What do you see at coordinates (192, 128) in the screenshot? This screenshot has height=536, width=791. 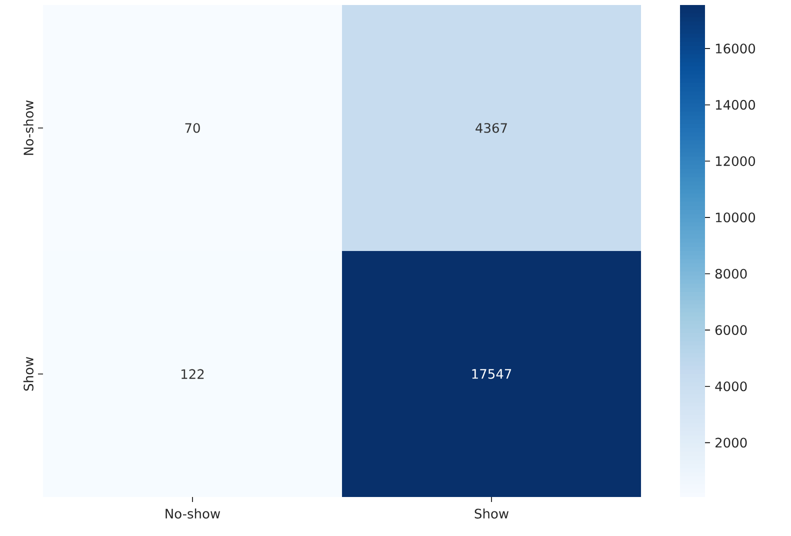 I see `data-label: 70` at bounding box center [192, 128].